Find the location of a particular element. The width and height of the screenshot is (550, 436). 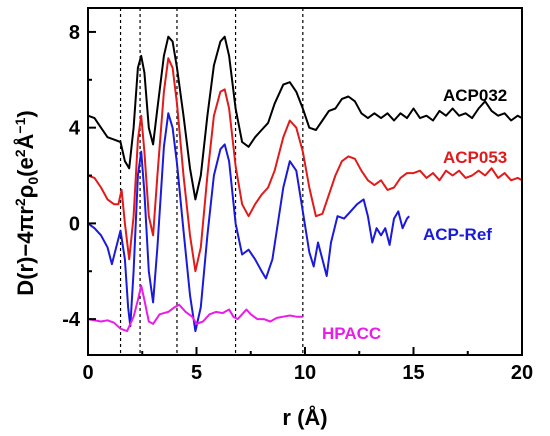

x-tick-labels: 0 5 10 15 20 is located at coordinates (307, 373).